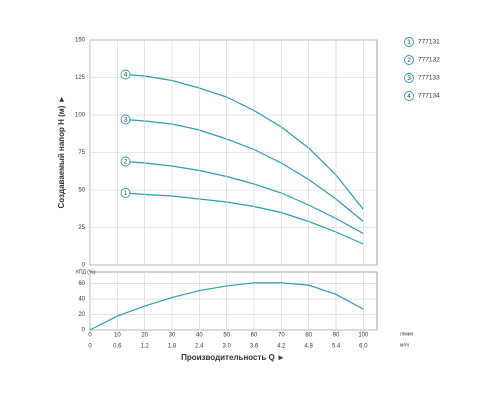  Describe the element at coordinates (117, 336) in the screenshot. I see `x-tick-label: 10` at that location.